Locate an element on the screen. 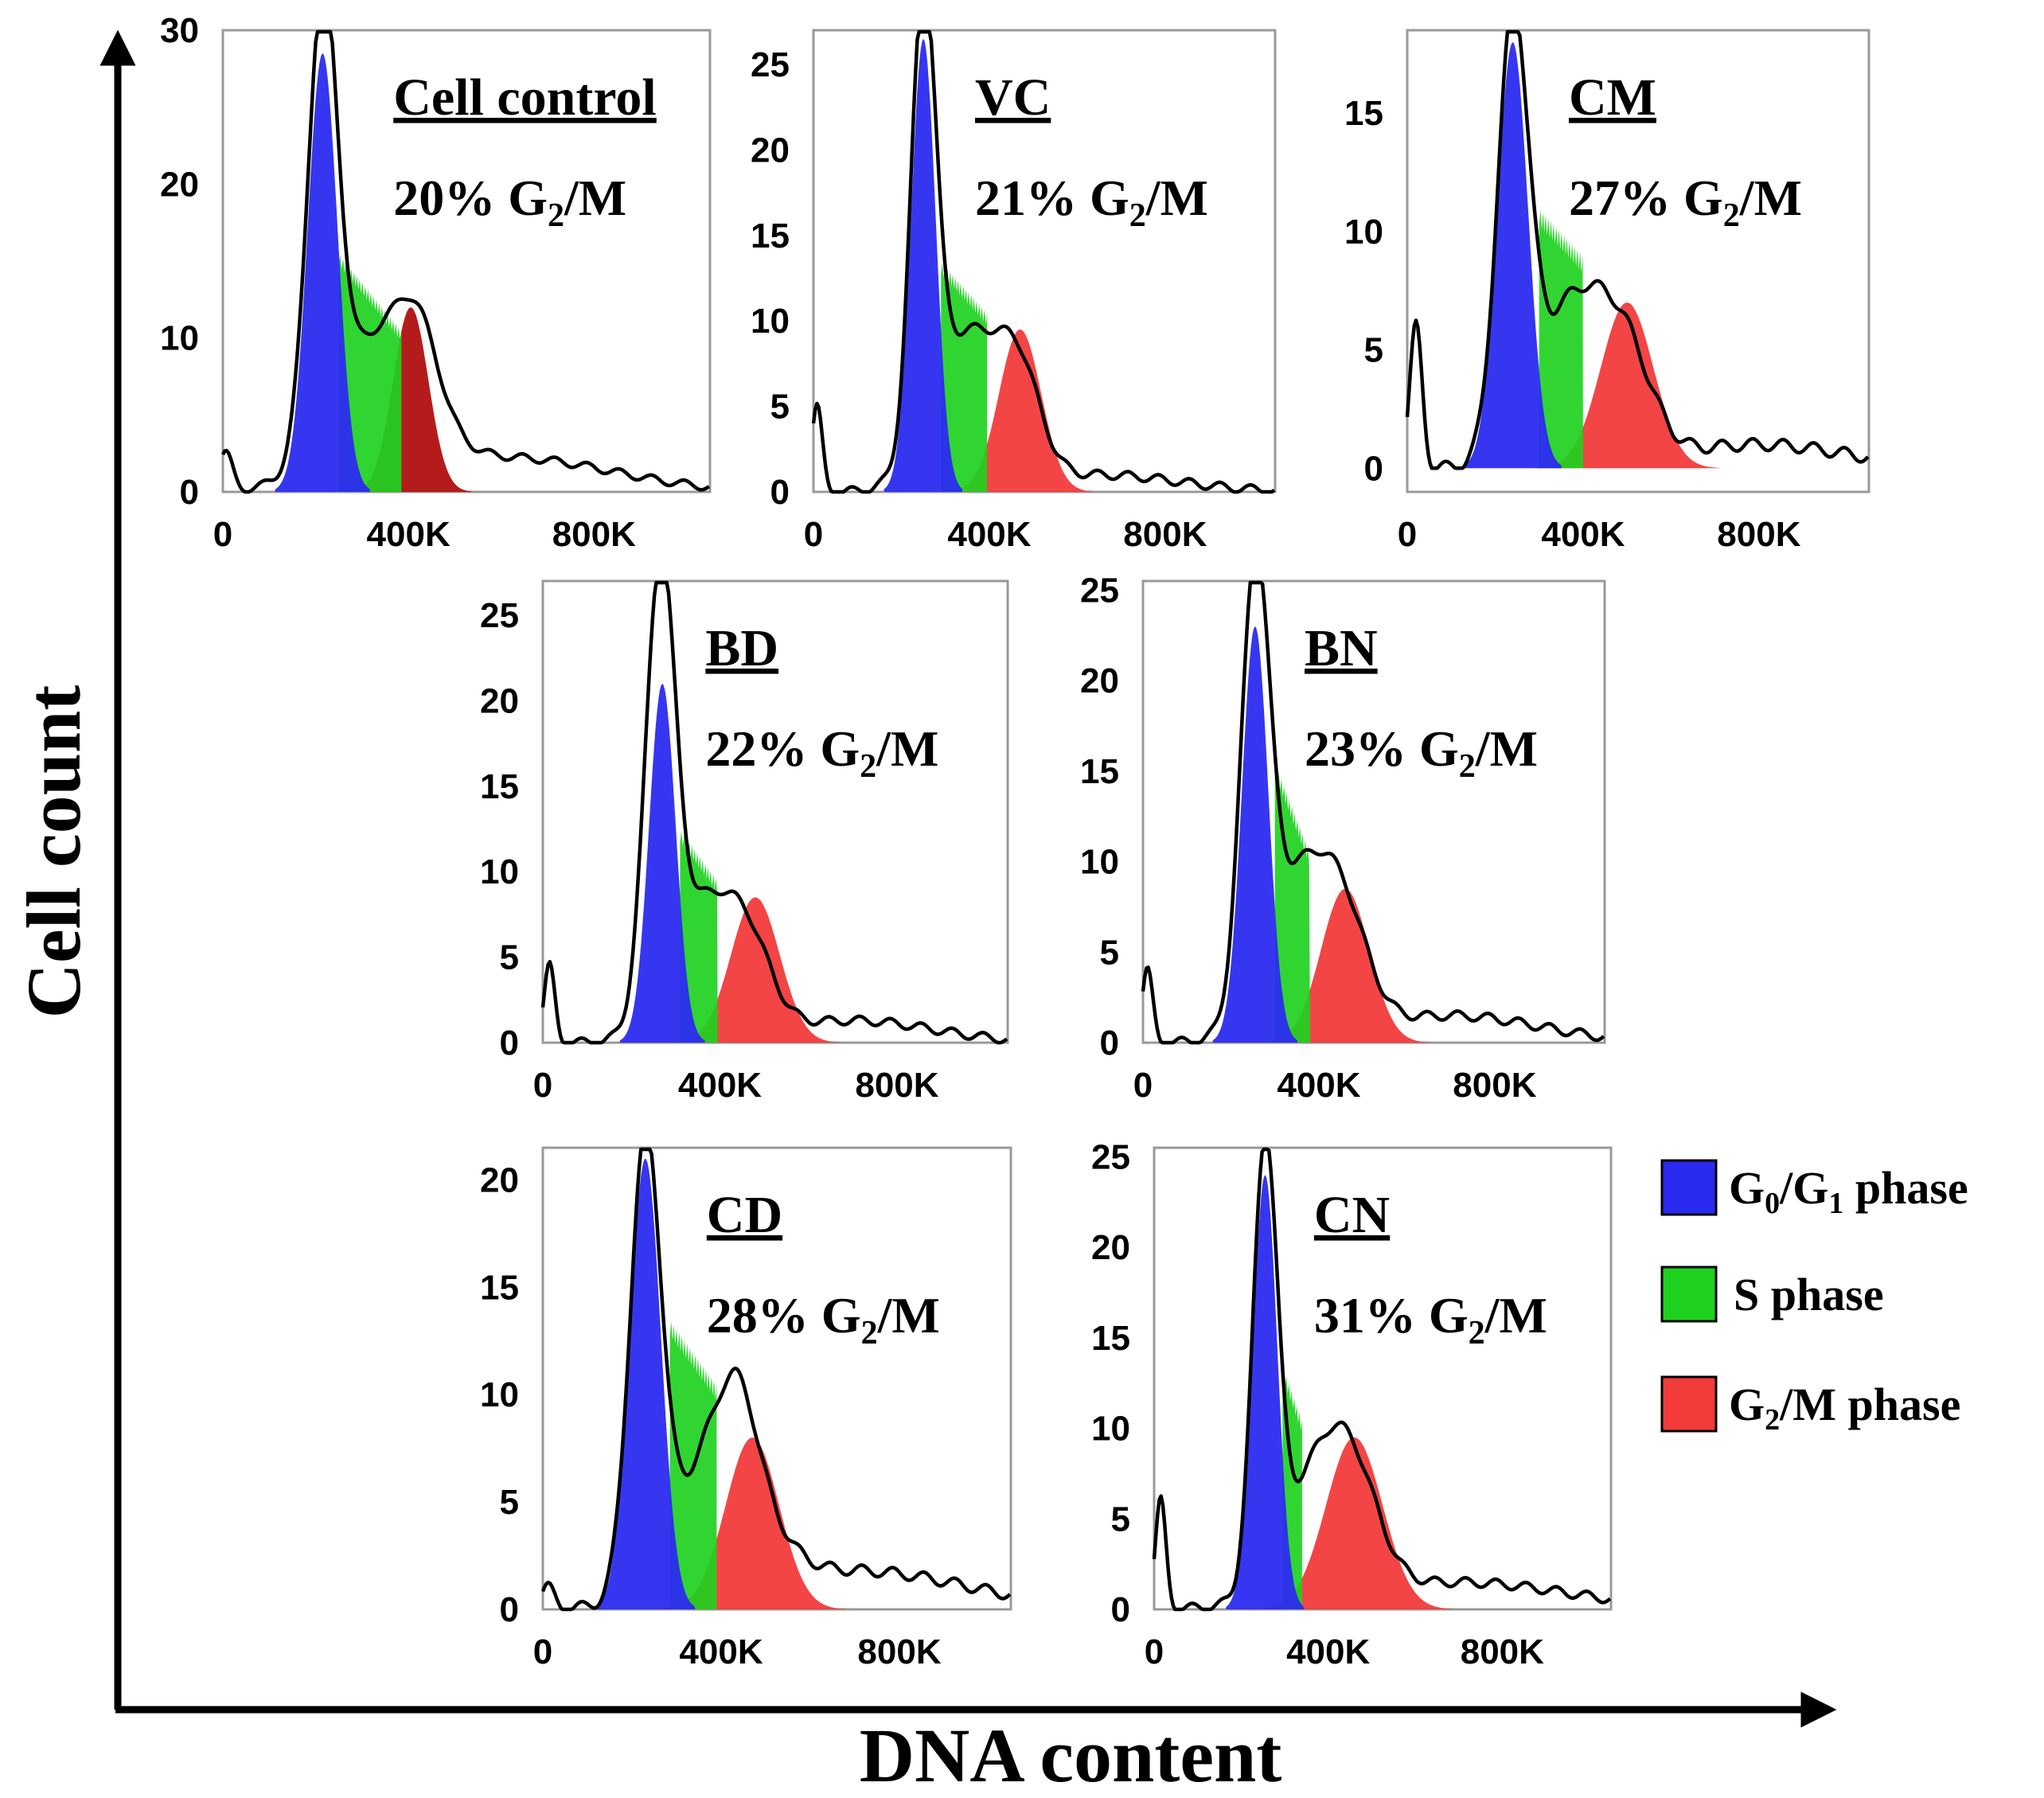  legend-swatch-g0g1 is located at coordinates (1689, 1187).